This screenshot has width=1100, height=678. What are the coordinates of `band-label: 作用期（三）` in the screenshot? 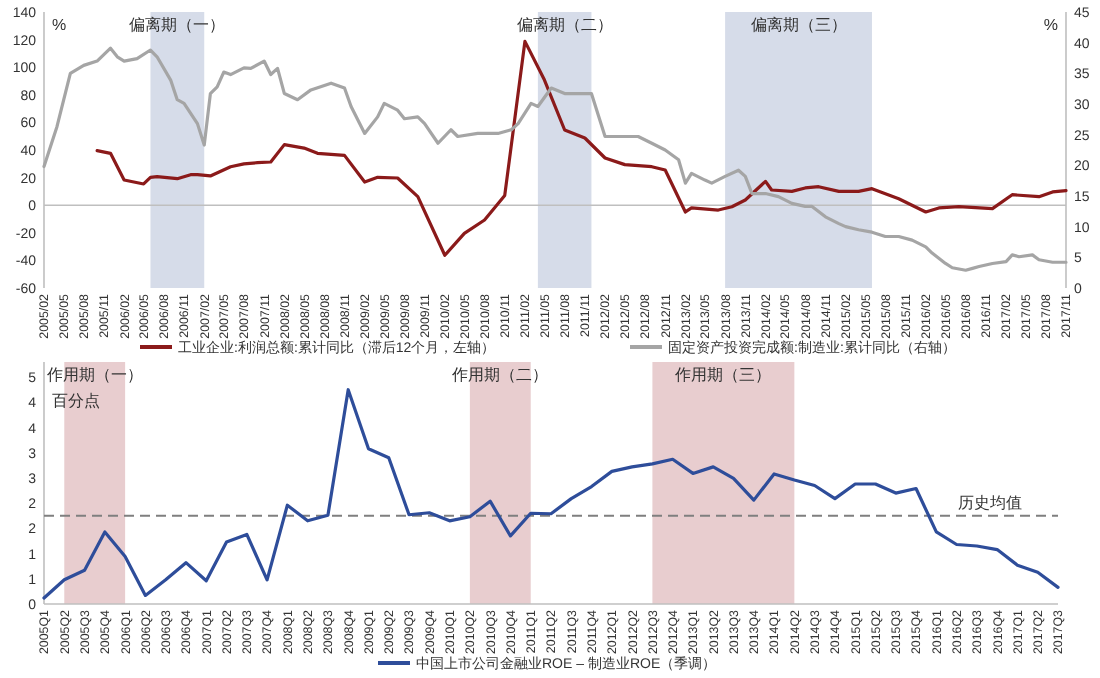 It's located at (722, 375).